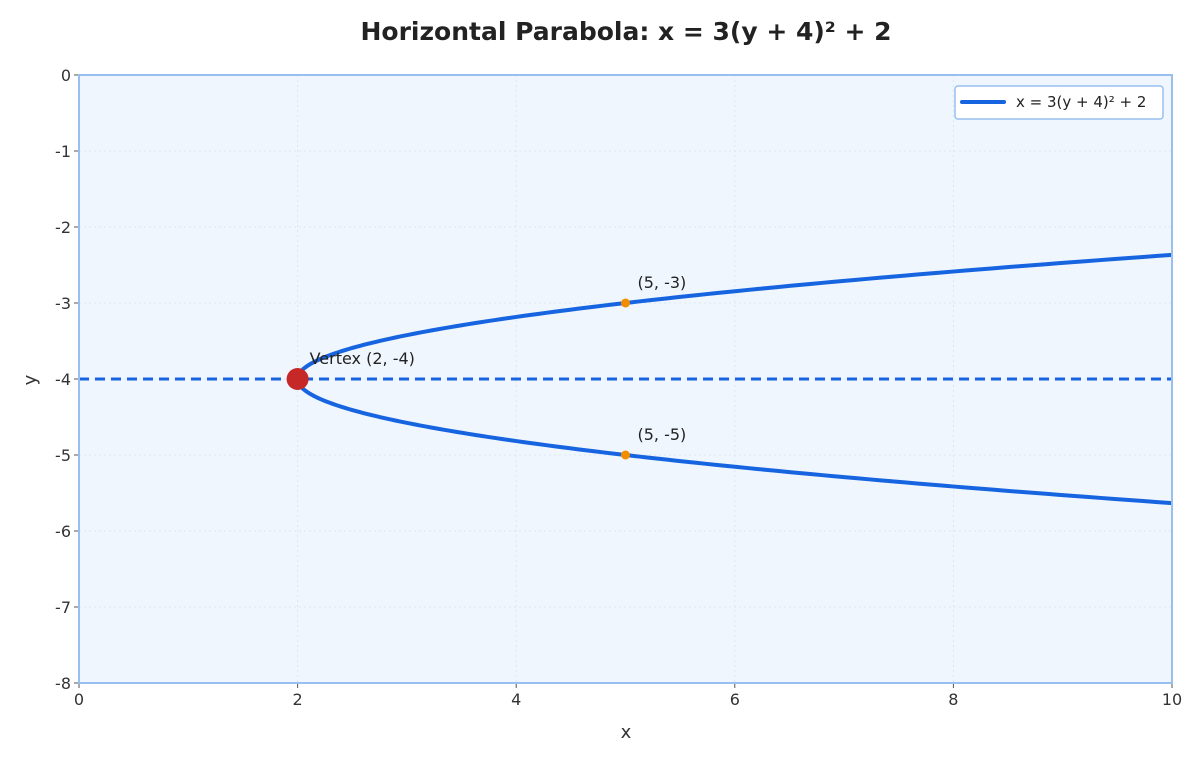  Describe the element at coordinates (66, 75) in the screenshot. I see `y-tick-label: 0` at that location.